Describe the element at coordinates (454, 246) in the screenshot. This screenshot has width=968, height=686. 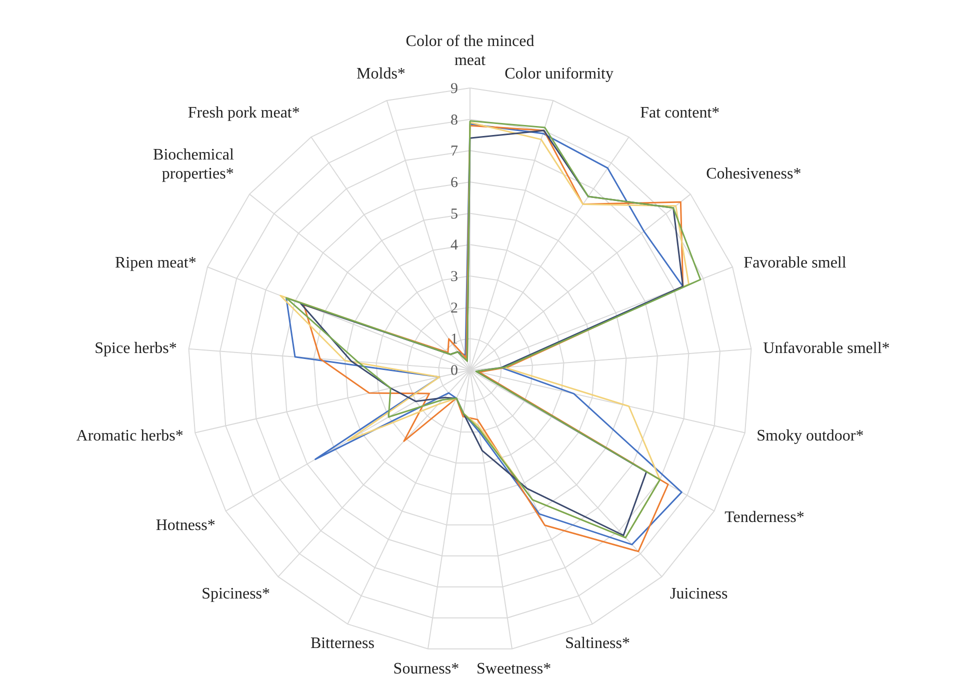
I see `y-tick-label: 4` at that location.